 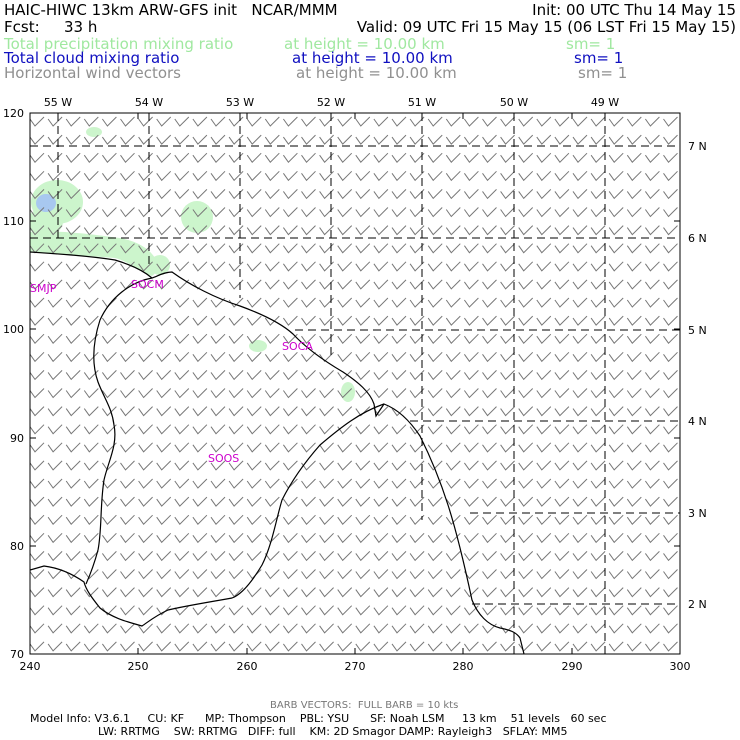 What do you see at coordinates (697, 375) in the screenshot?
I see `lat-labels: 7 N 6 N 5 N 4 N 3 N 2 N` at bounding box center [697, 375].